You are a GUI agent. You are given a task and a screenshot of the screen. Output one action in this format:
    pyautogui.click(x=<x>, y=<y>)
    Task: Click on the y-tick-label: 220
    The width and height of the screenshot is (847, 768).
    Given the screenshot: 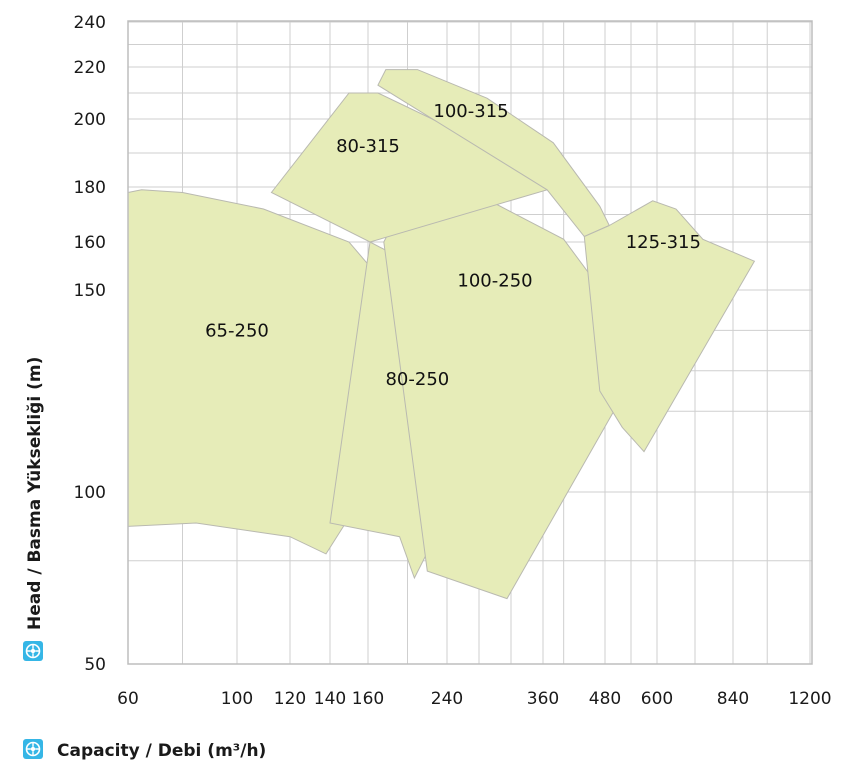 What is the action you would take?
    pyautogui.click(x=90, y=68)
    